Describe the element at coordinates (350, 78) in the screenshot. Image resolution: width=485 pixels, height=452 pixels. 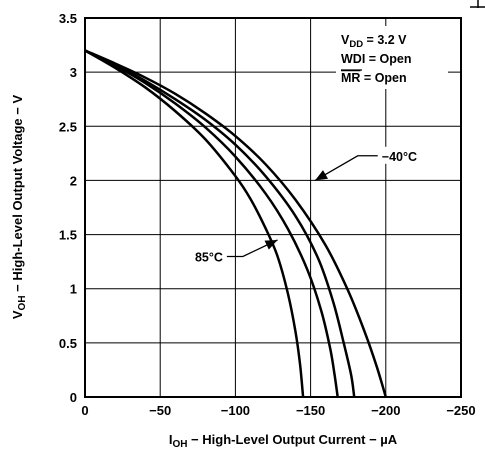
I see `condition-mr-overline: MR` at that location.